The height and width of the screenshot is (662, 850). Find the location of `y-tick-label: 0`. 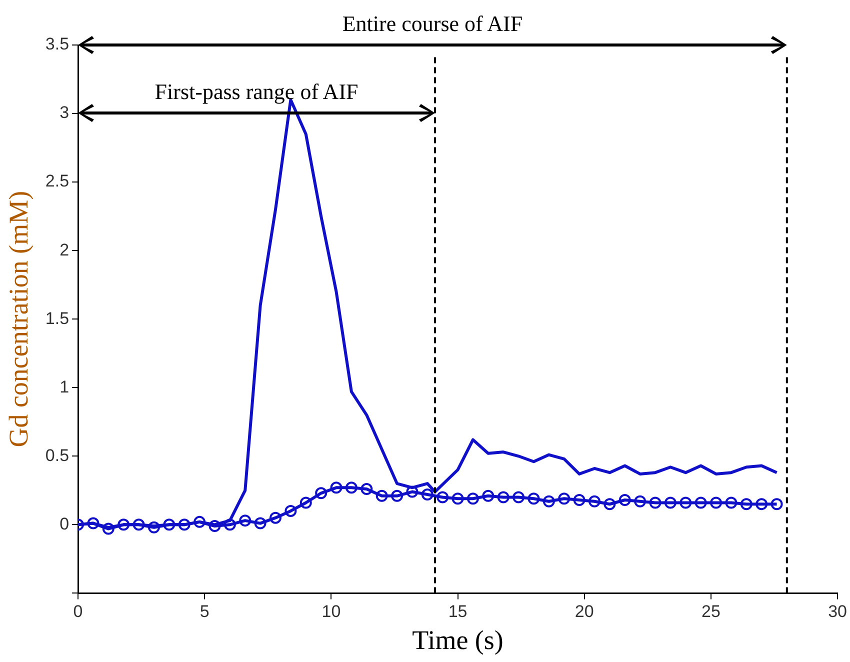

y-tick-label: 0 is located at coordinates (65, 524).